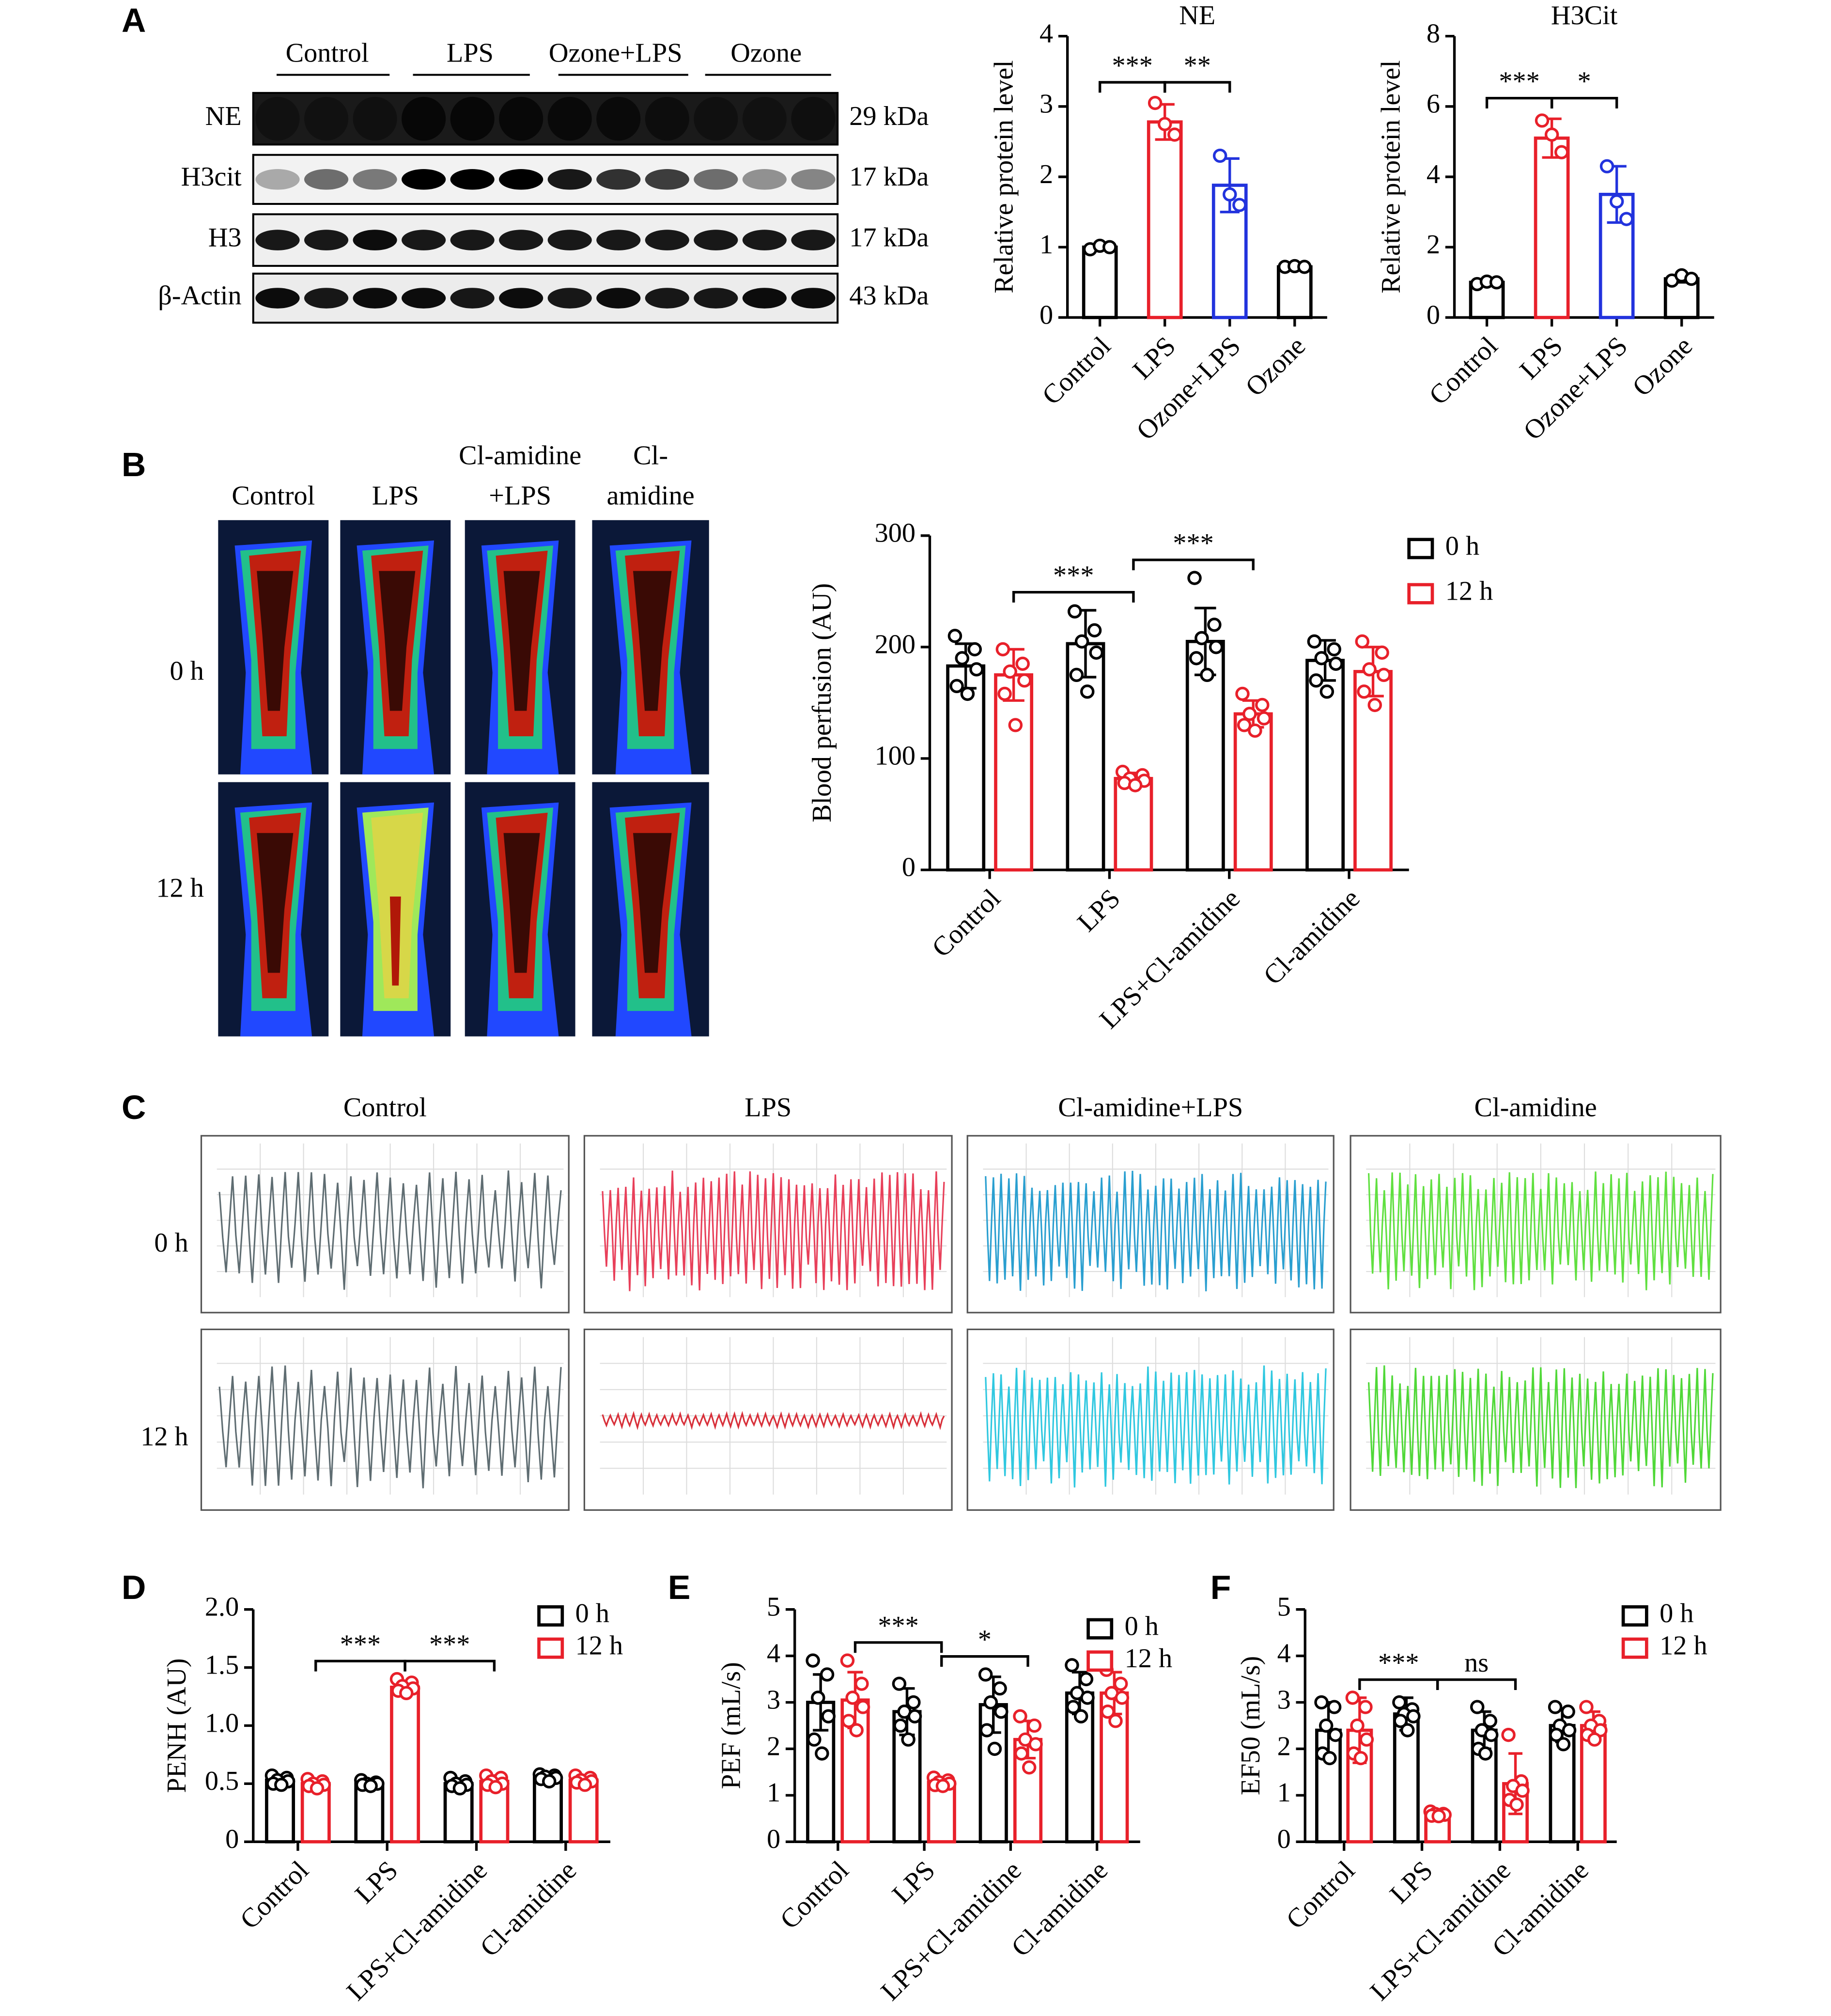 This screenshot has width=1831, height=2016. I want to click on panel-letter: E, so click(679, 1587).